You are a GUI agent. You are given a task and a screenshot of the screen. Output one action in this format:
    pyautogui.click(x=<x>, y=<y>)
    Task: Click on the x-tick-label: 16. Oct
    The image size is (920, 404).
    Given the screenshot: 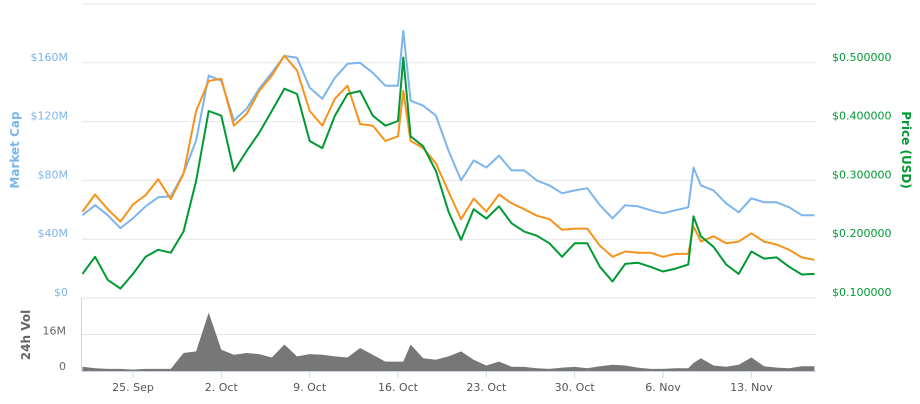 What is the action you would take?
    pyautogui.click(x=398, y=387)
    